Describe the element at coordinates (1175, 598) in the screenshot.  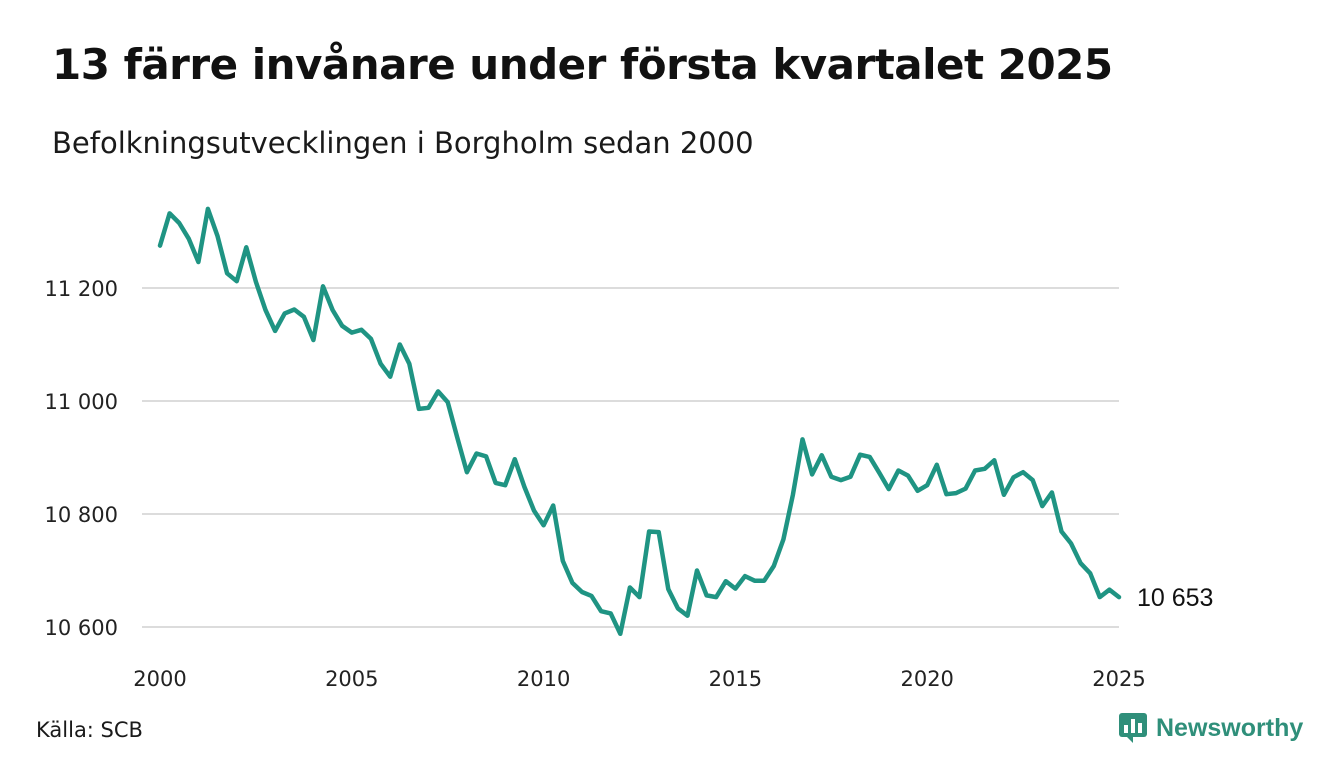
I see `end-value-label: 10 653` at that location.